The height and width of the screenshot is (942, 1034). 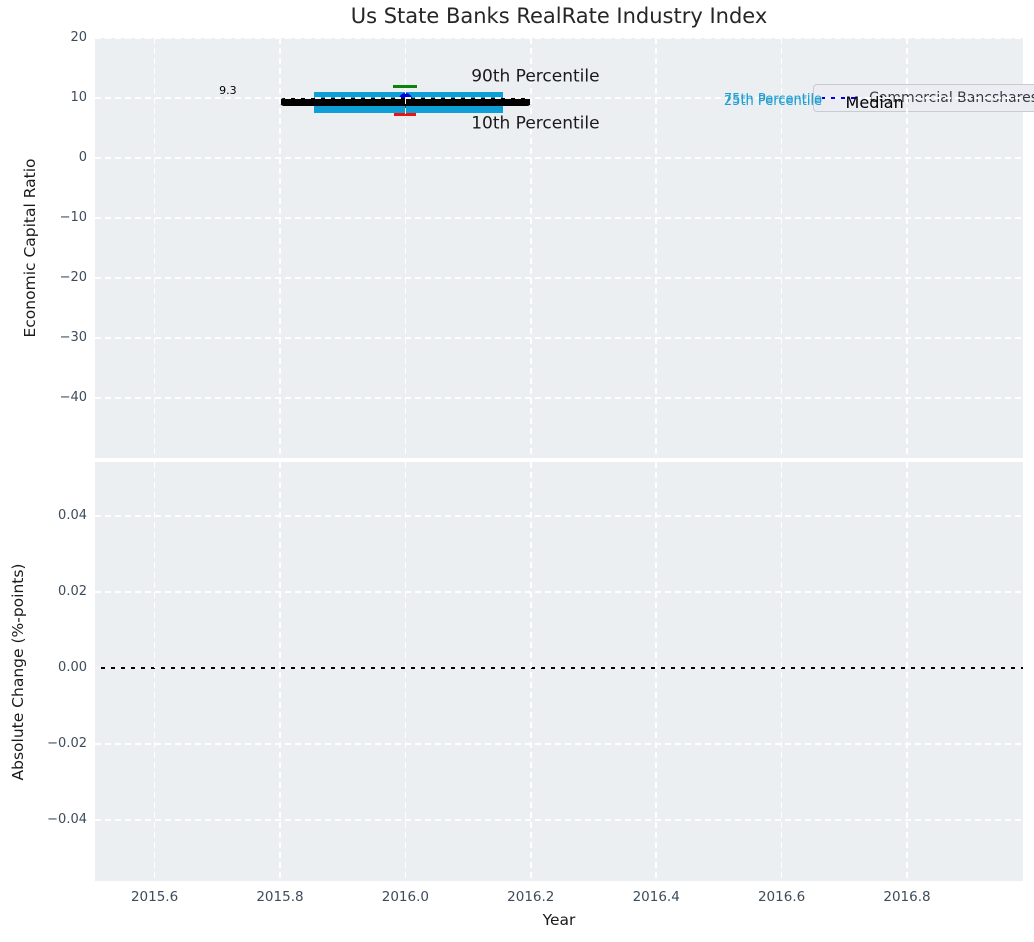 I want to click on x-tick-label: 2016.8, so click(x=907, y=897).